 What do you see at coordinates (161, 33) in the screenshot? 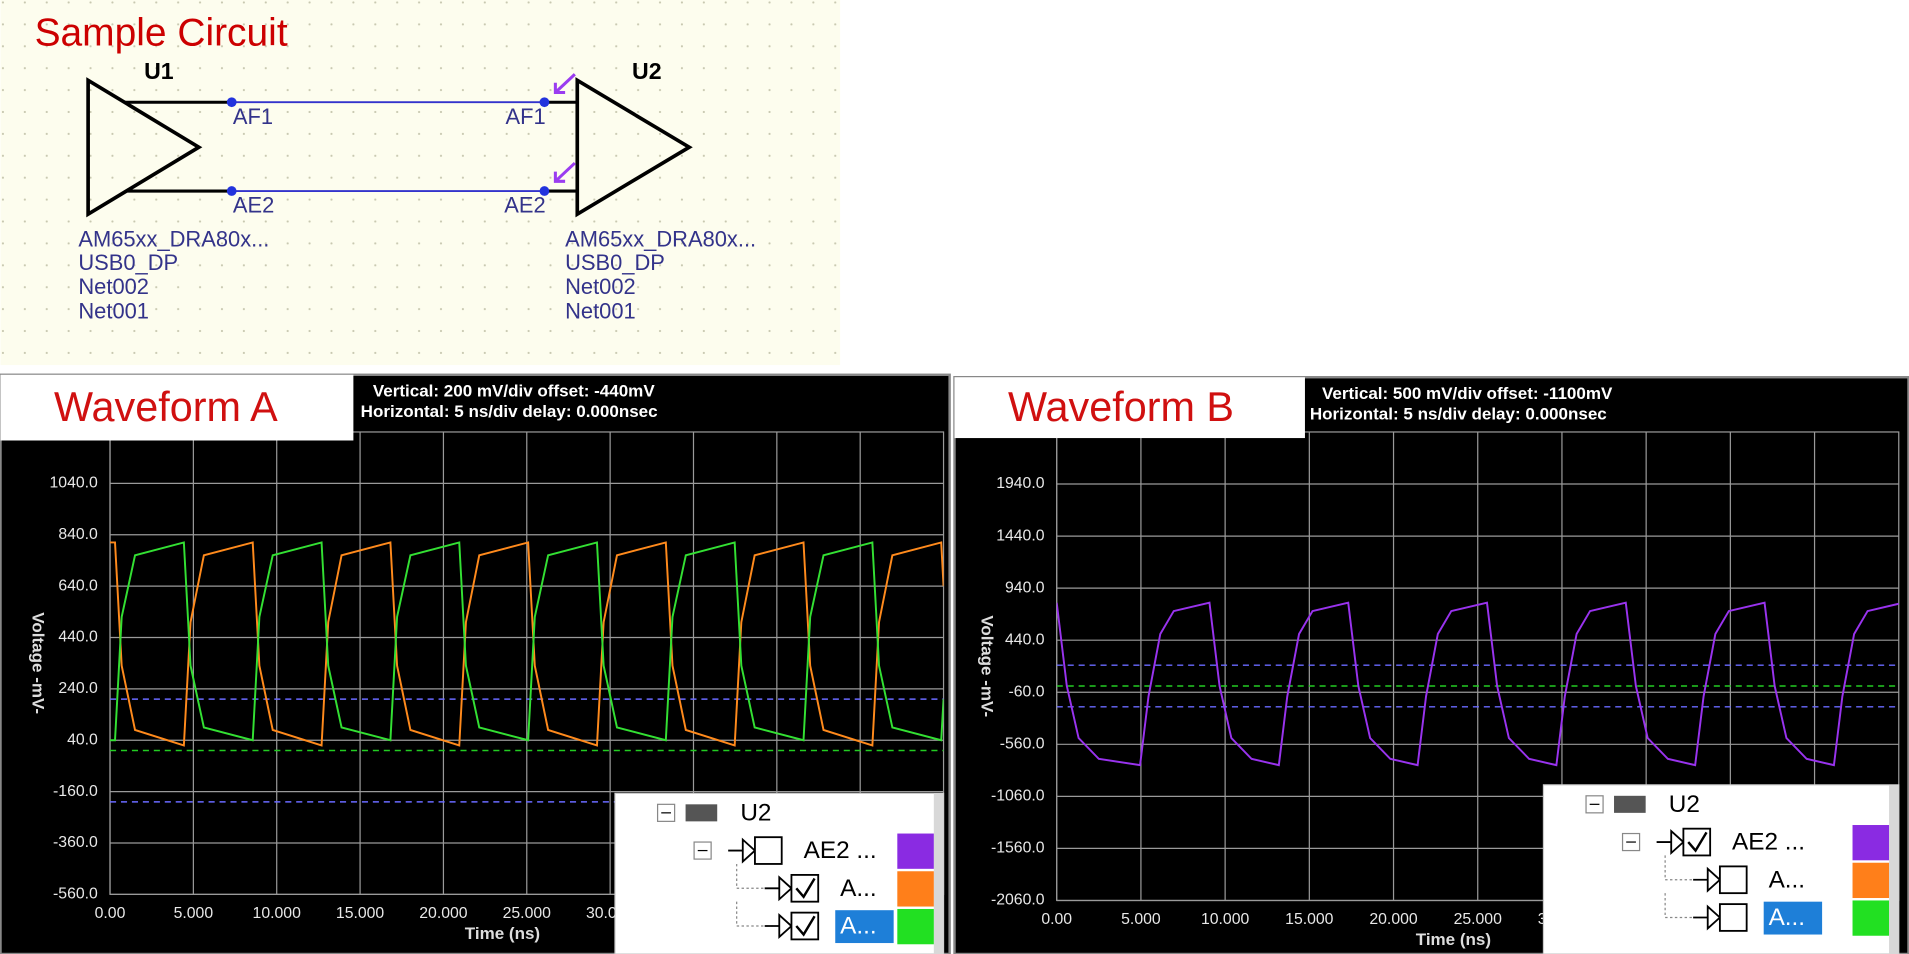
I see `circuit-title: Sample Circuit` at bounding box center [161, 33].